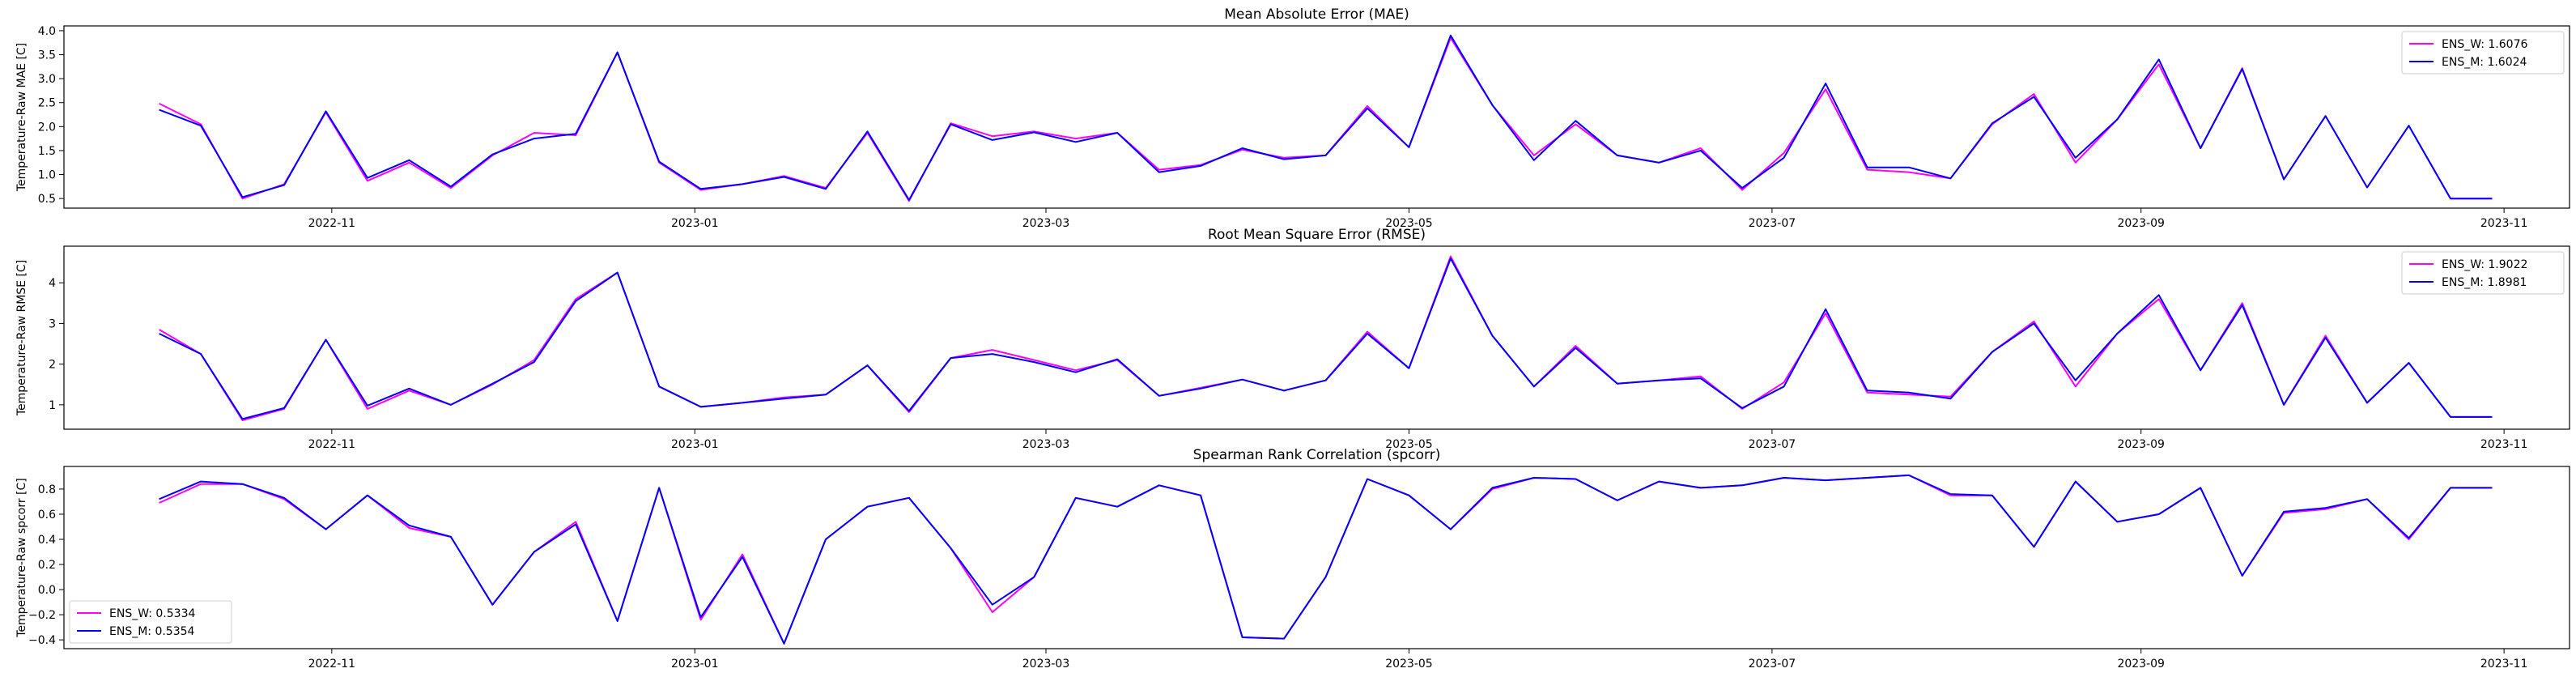 Image resolution: width=2576 pixels, height=677 pixels. What do you see at coordinates (1316, 15) in the screenshot?
I see `chart-title: Mean Absolute Error (MAE)` at bounding box center [1316, 15].